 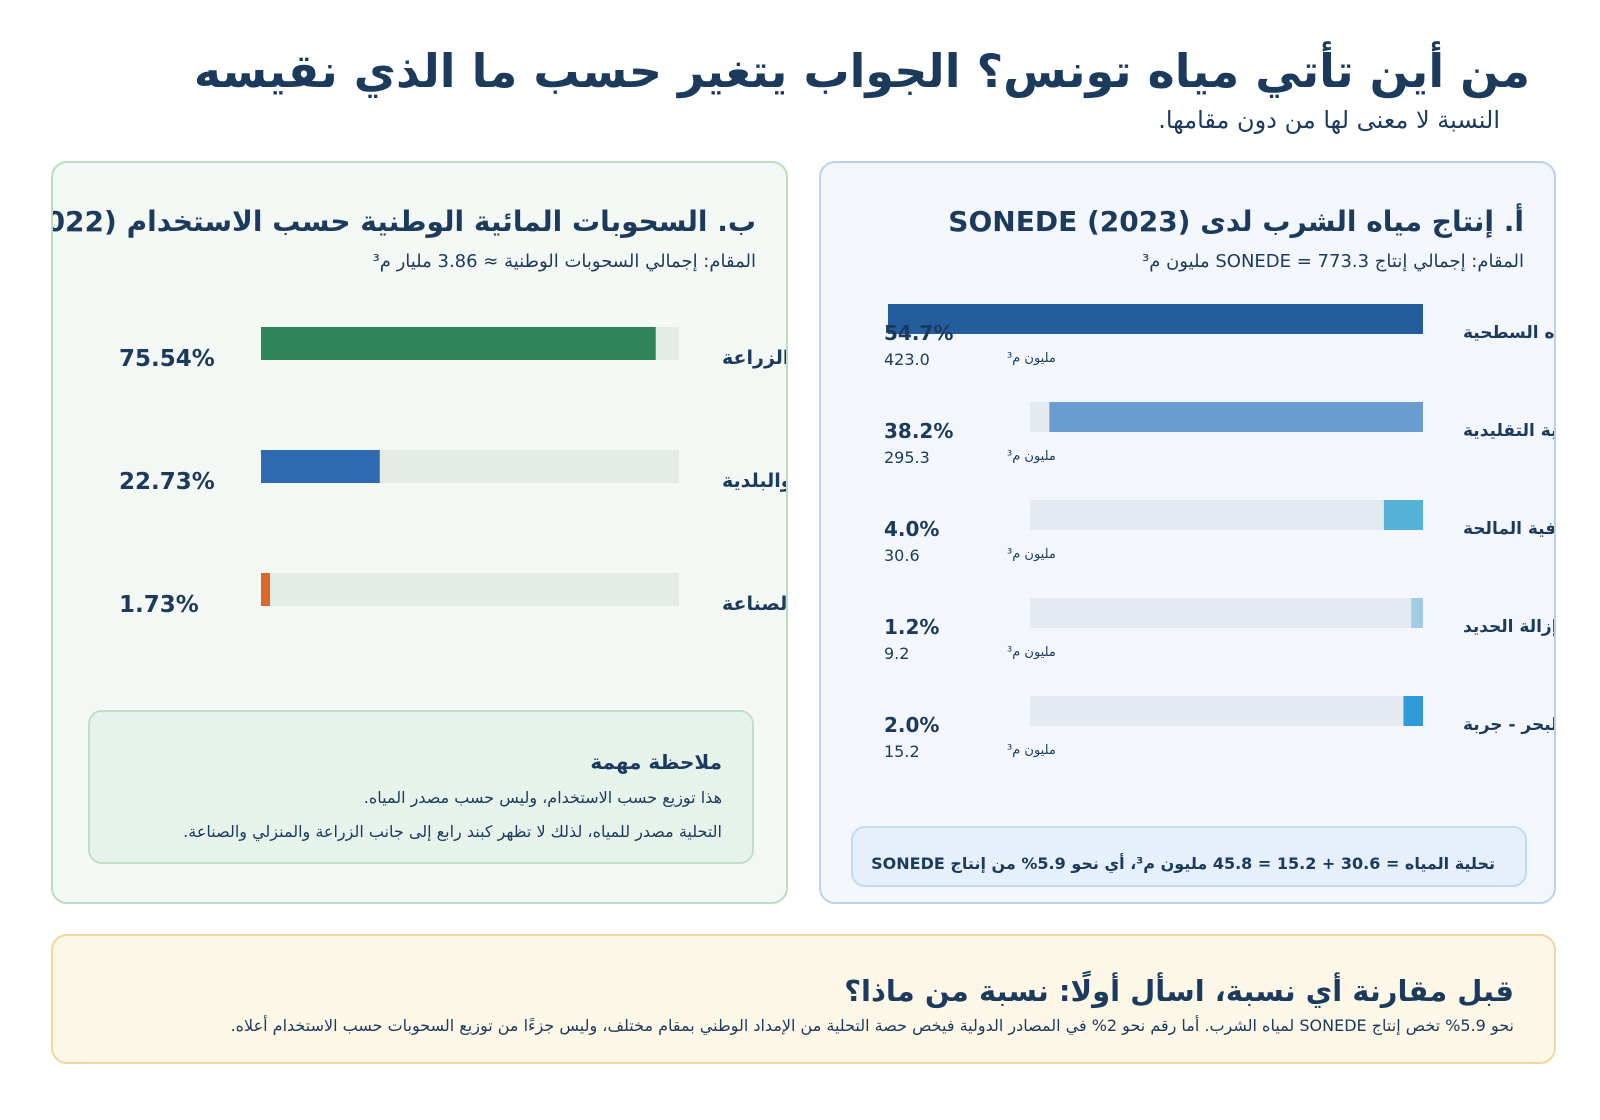 What do you see at coordinates (918, 431) in the screenshot?
I see `value-label: 38.2%` at bounding box center [918, 431].